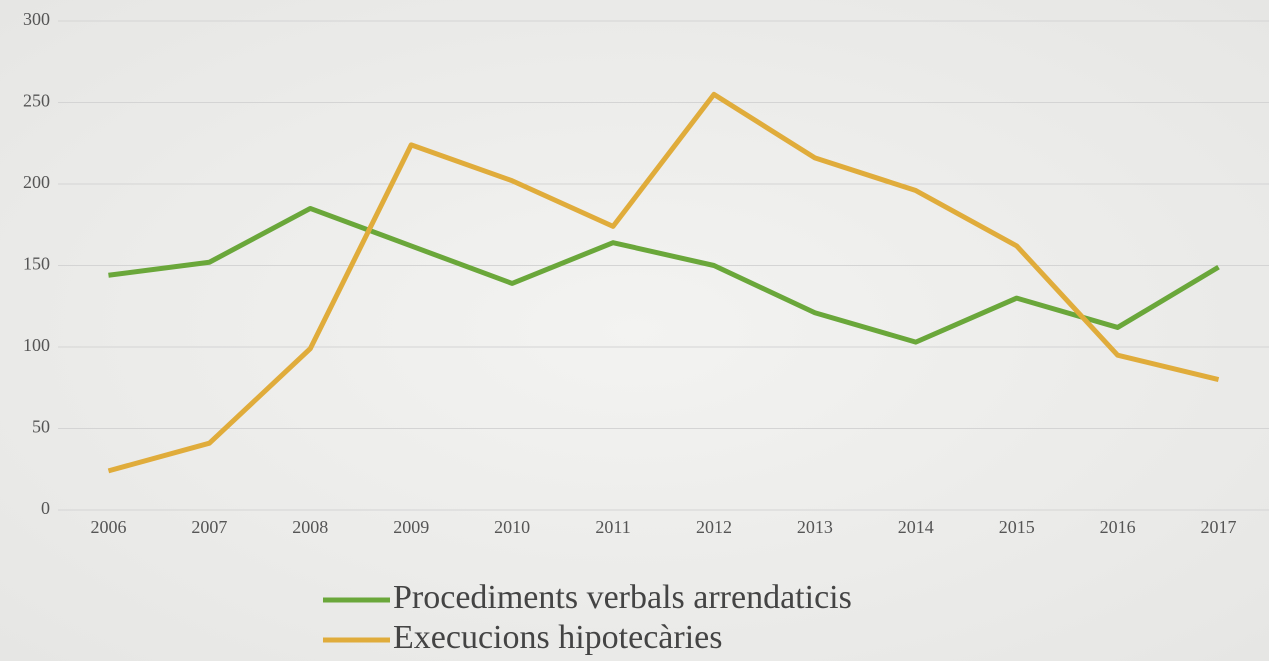 This screenshot has width=1269, height=661. Describe the element at coordinates (41, 427) in the screenshot. I see `y-tick-label: 50` at that location.